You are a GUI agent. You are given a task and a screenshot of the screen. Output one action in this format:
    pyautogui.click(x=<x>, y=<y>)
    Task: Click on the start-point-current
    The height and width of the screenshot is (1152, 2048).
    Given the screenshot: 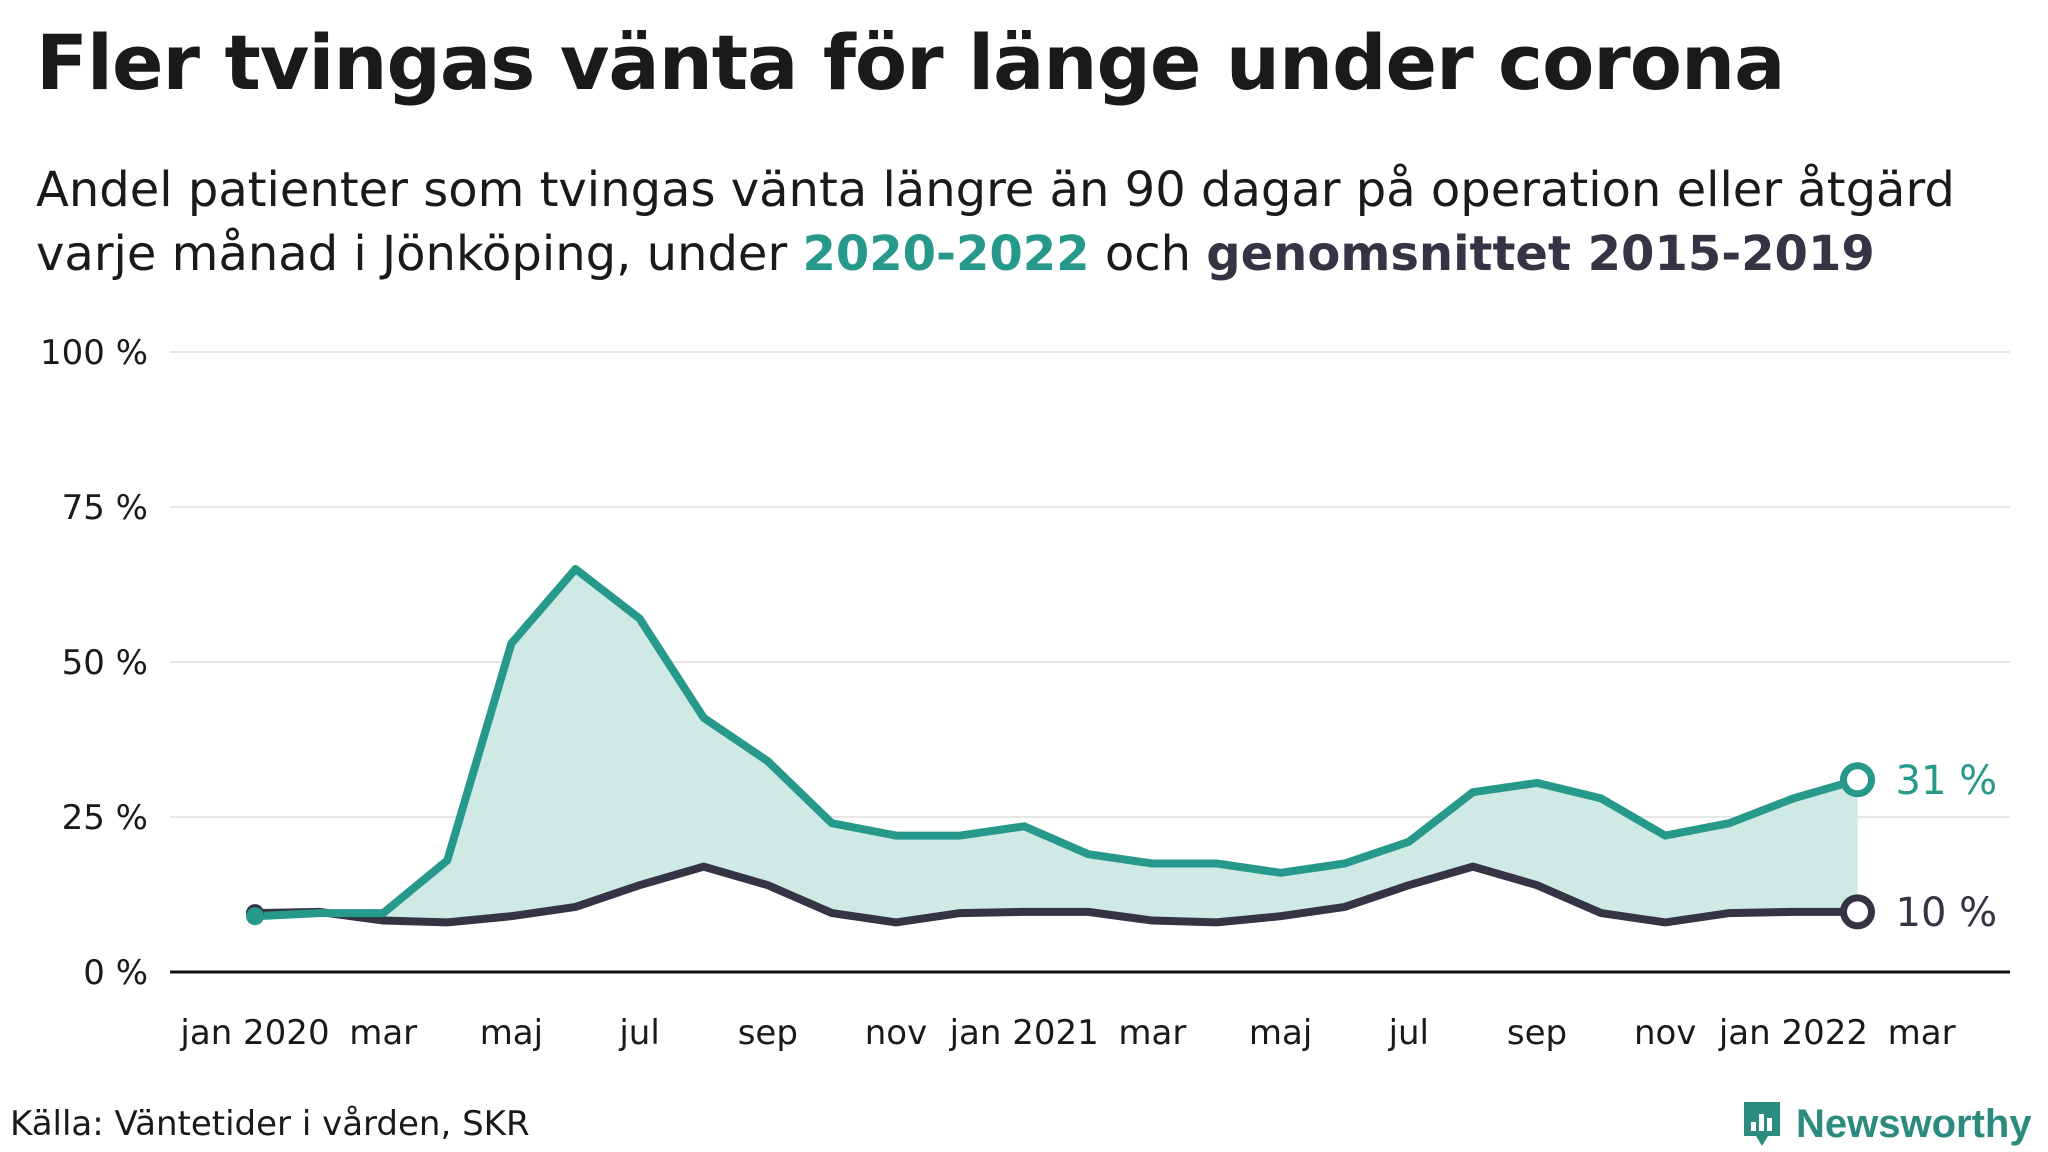 What is the action you would take?
    pyautogui.click(x=255, y=916)
    